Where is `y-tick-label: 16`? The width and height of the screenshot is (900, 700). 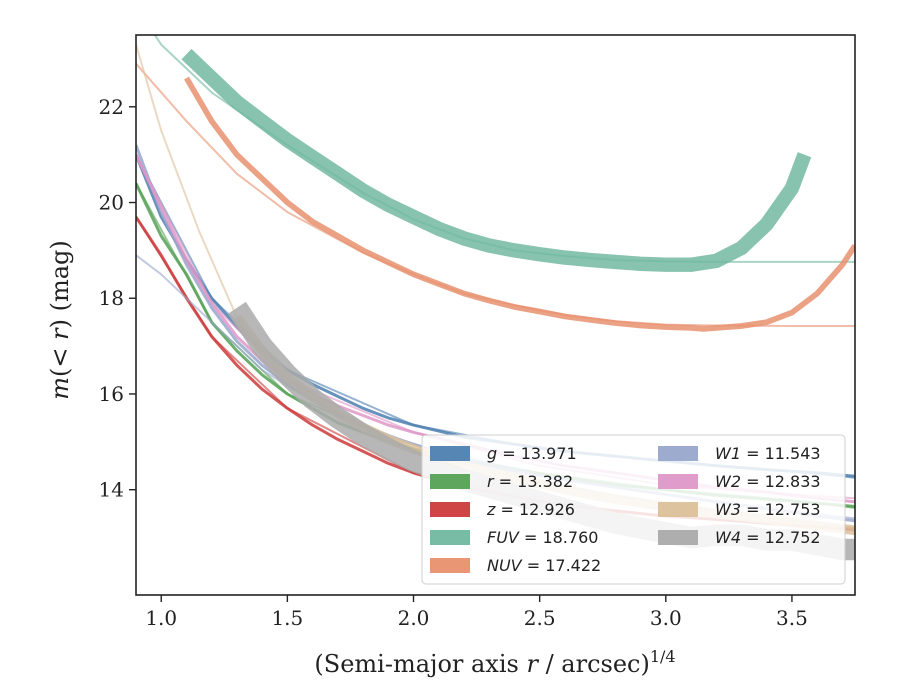
y-tick-label: 16 is located at coordinates (111, 394).